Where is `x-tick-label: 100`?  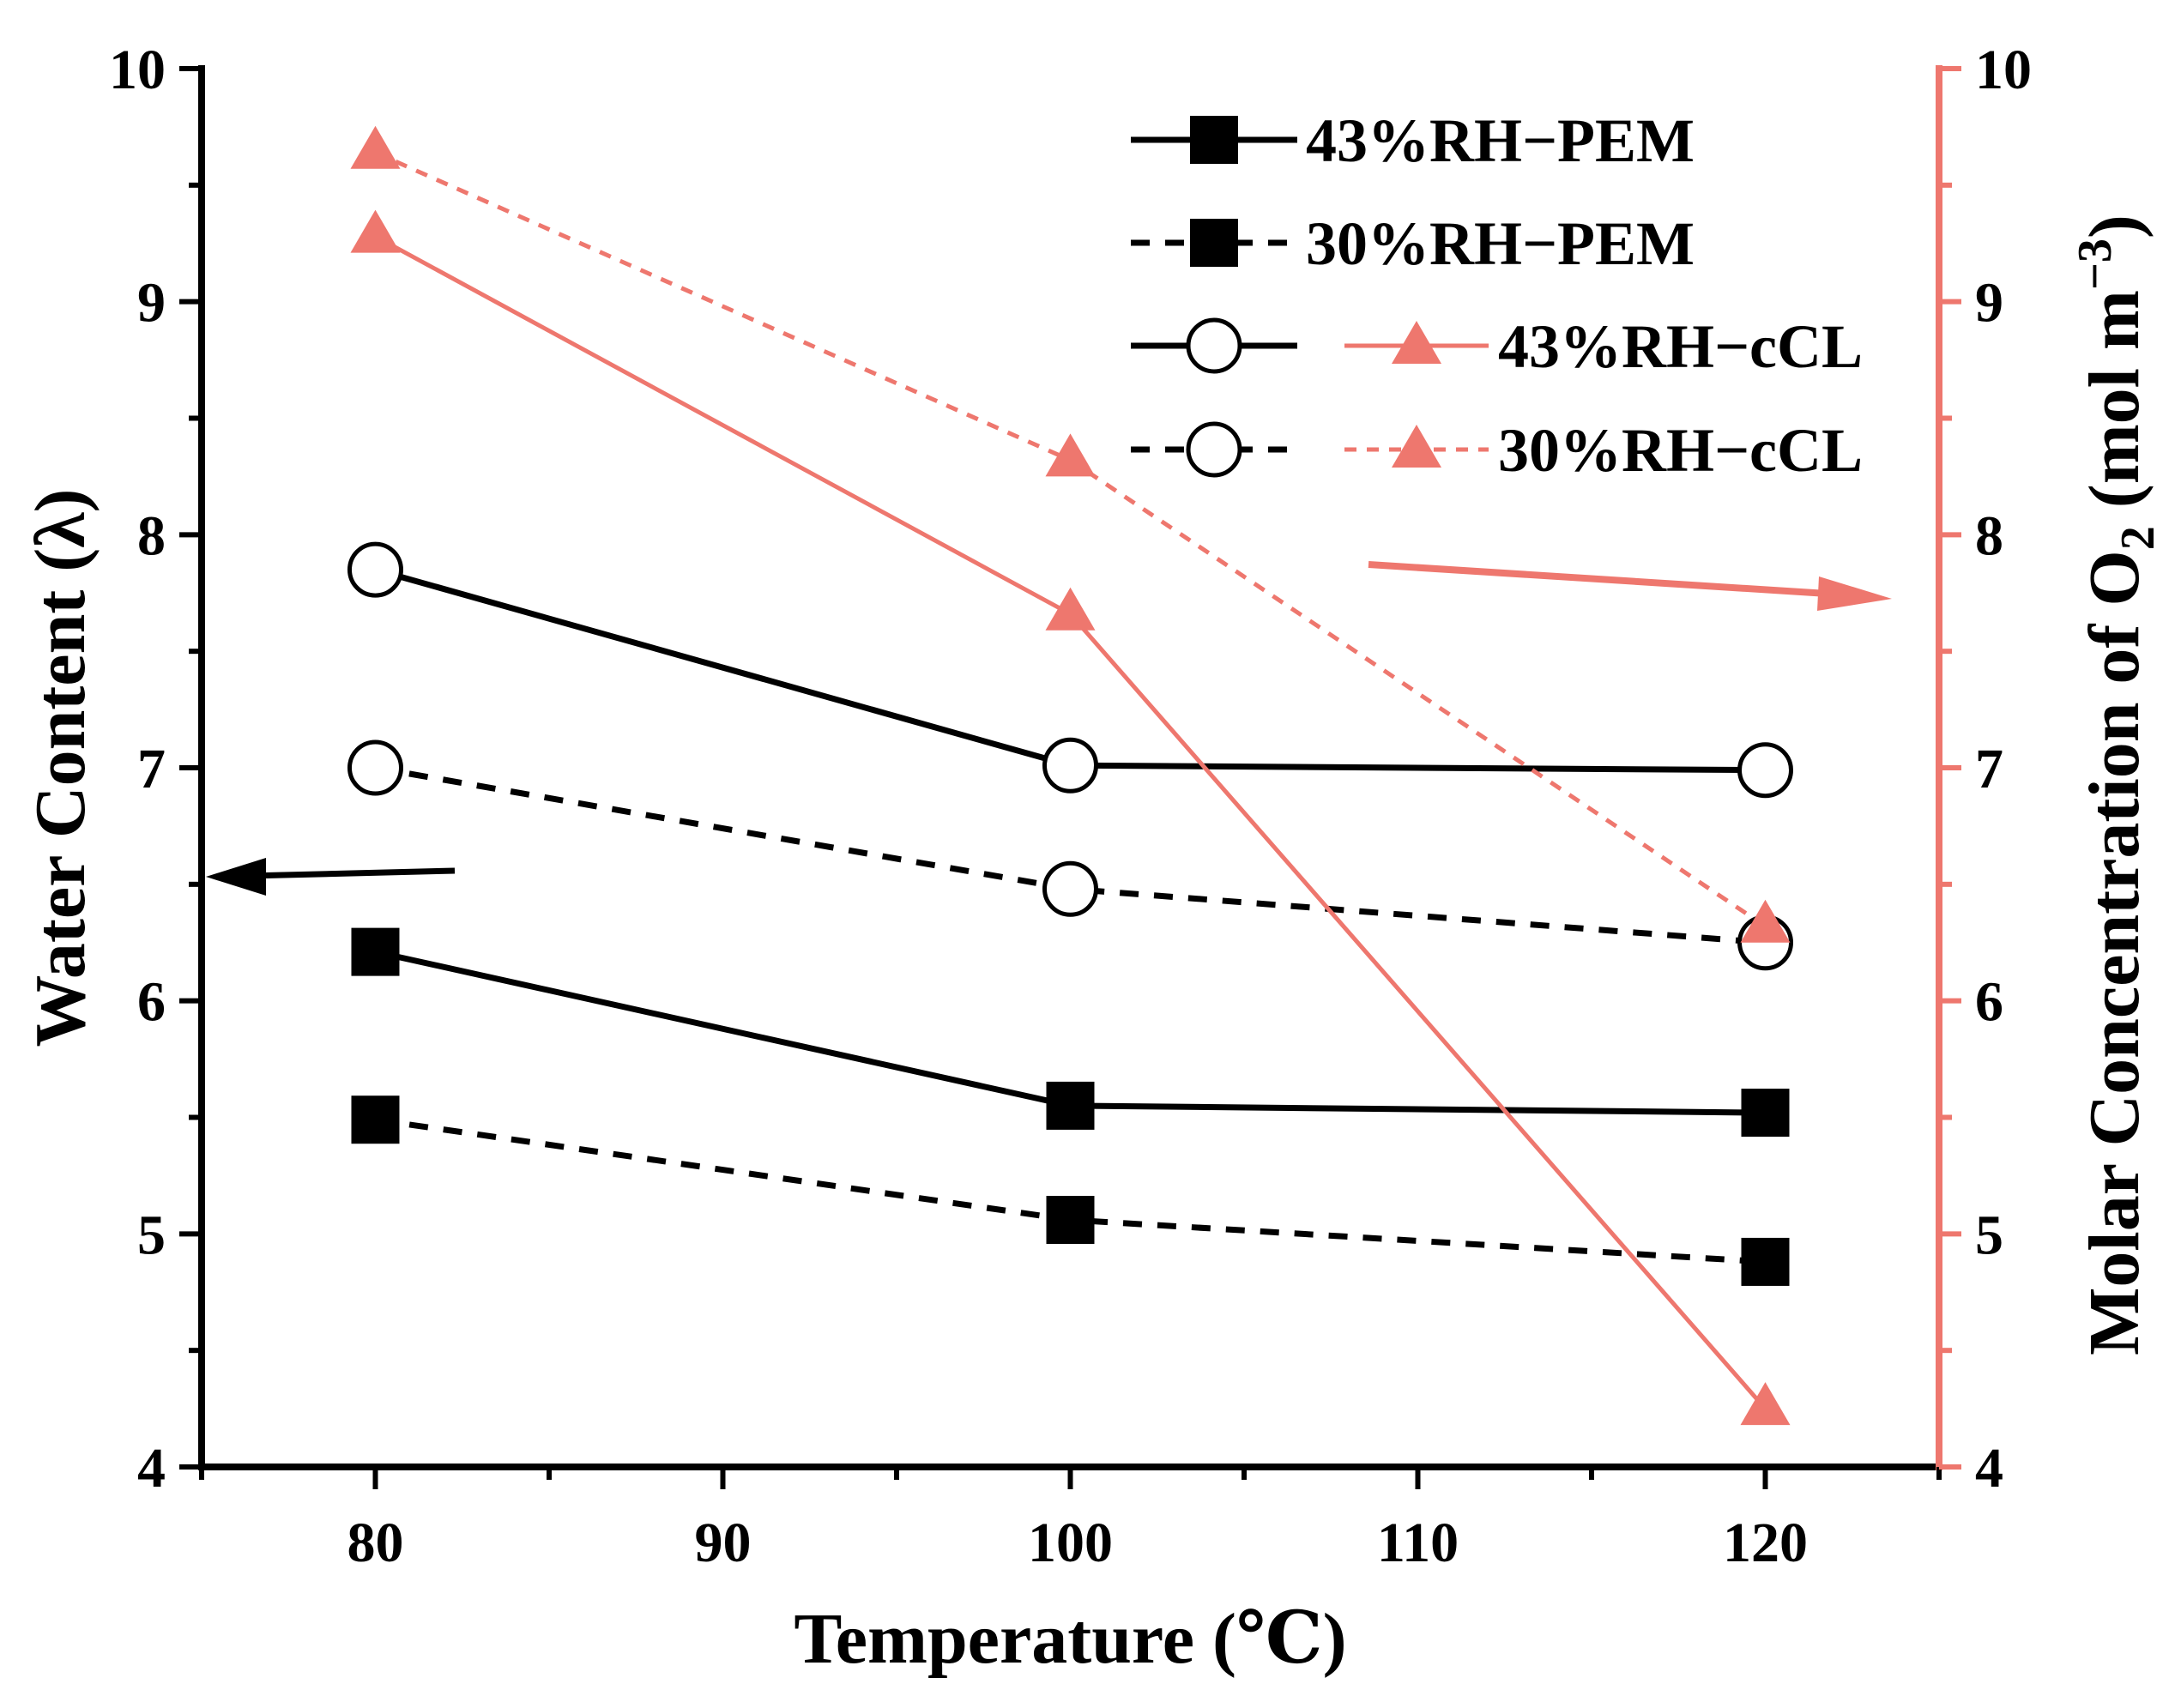 x-tick-label: 100 is located at coordinates (1070, 1543).